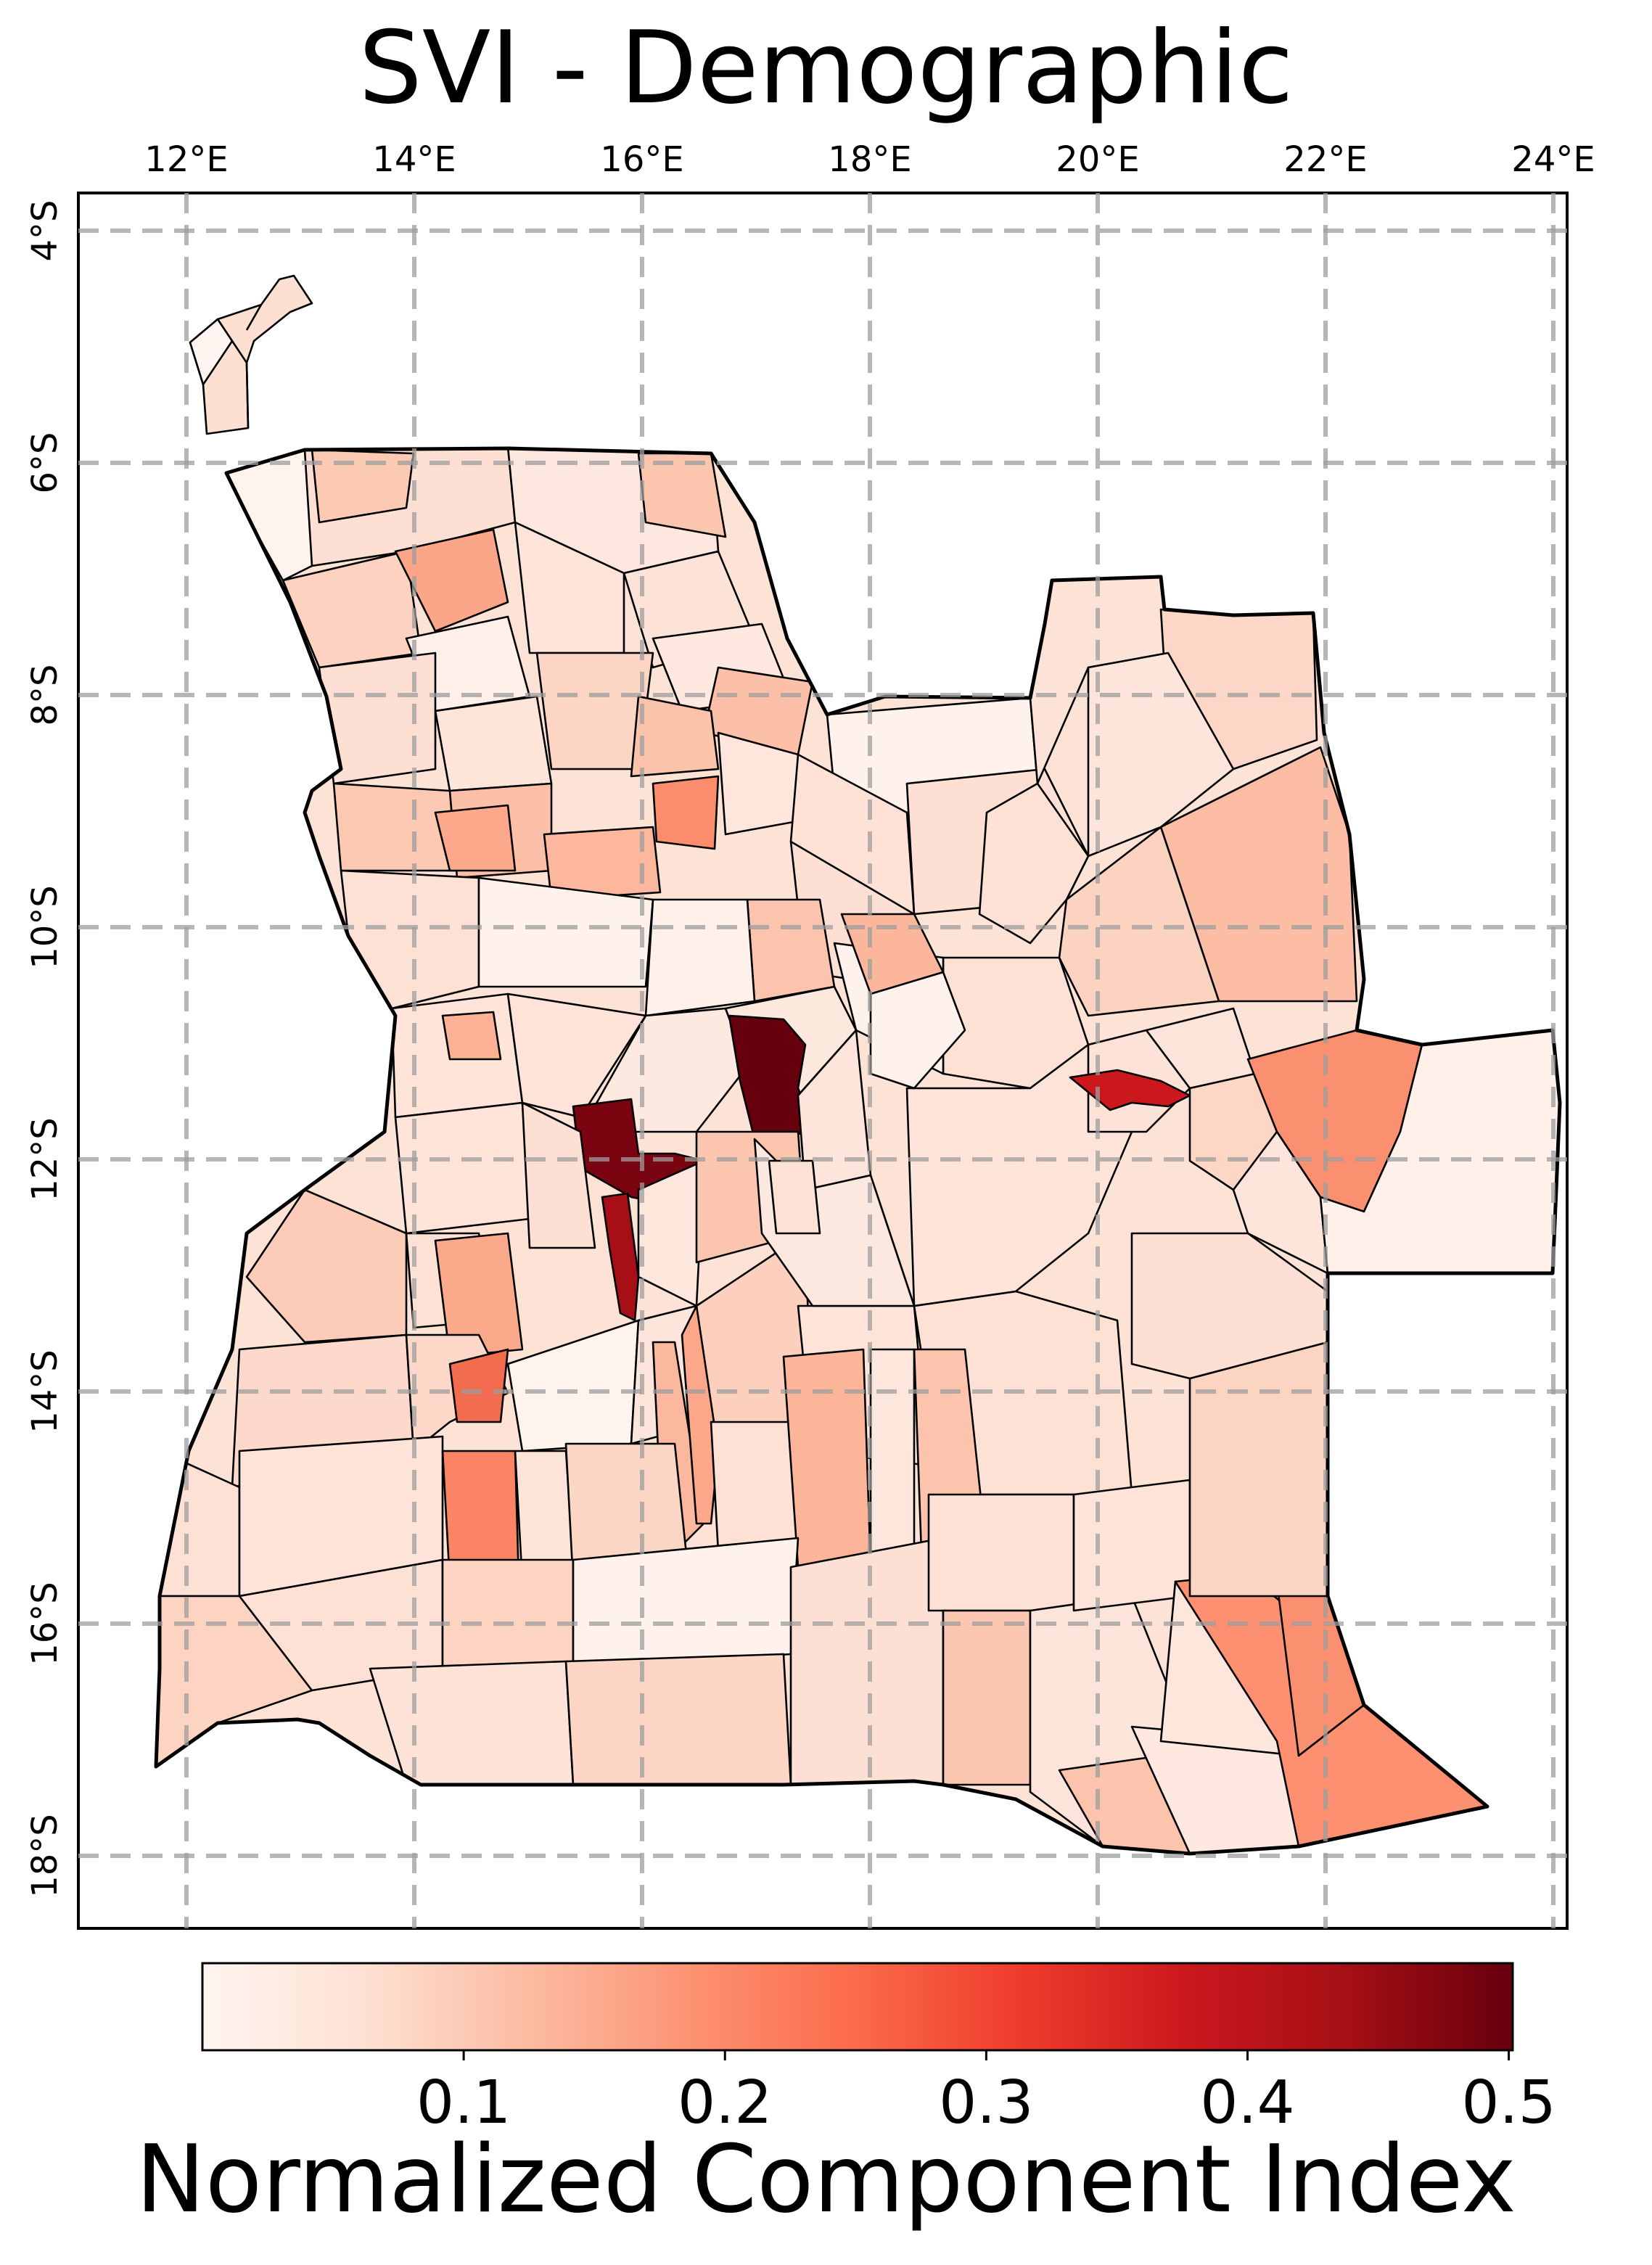  Describe the element at coordinates (1509, 2102) in the screenshot. I see `colorbar-tick-label: 0.5` at that location.